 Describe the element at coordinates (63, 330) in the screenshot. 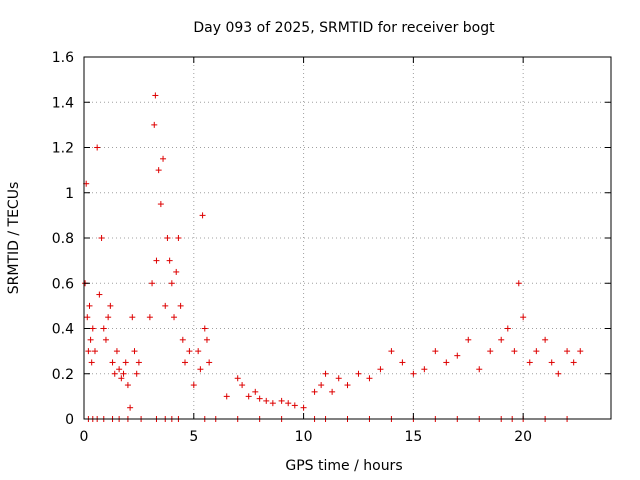

I see `y-tick-label: 0.4` at that location.